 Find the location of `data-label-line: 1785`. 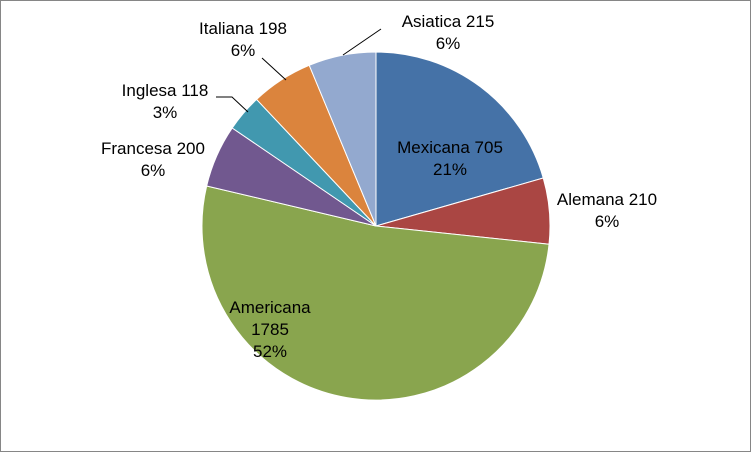

data-label-line: 1785 is located at coordinates (270, 329).